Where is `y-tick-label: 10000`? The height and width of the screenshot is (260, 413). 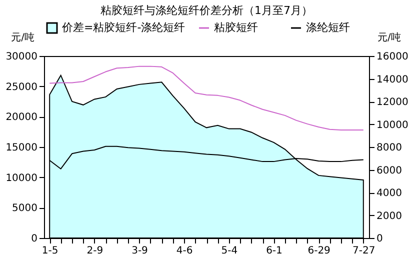 y-tick-label: 10000 is located at coordinates (22, 178).